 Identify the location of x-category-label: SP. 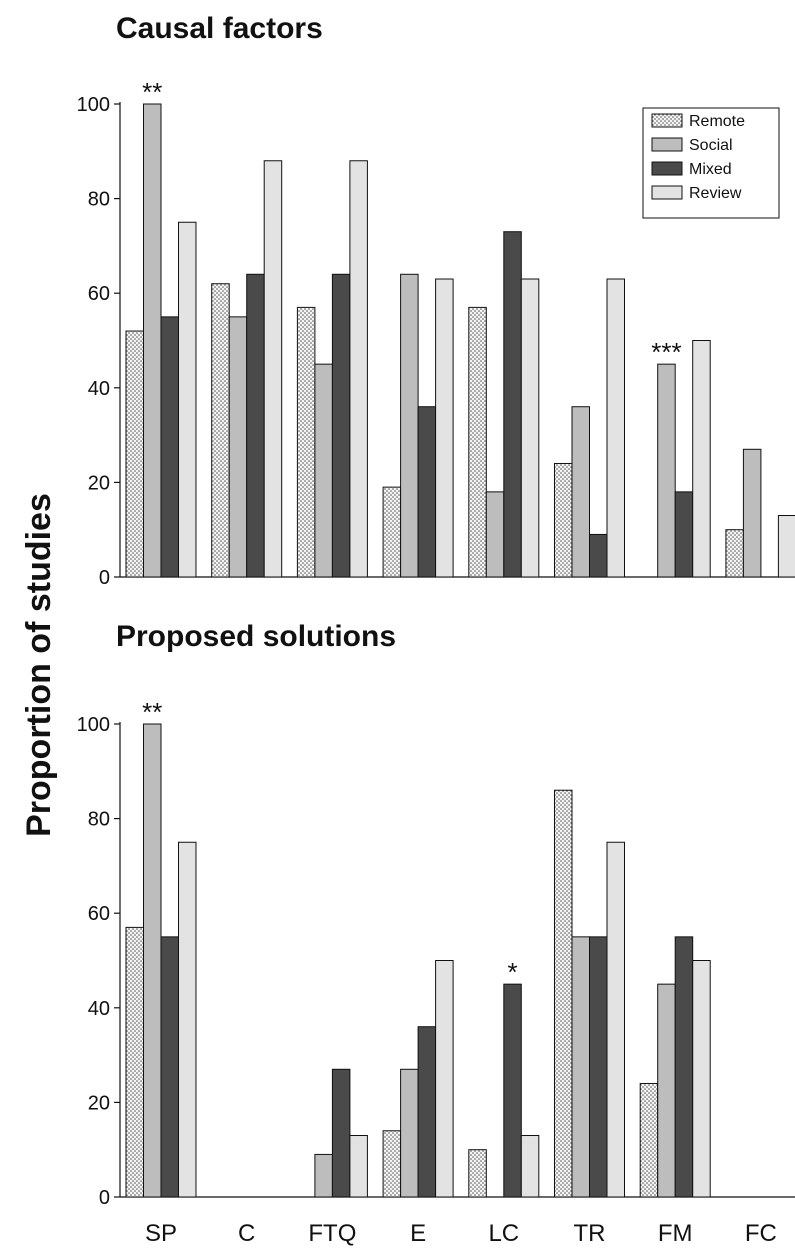
(161, 1233).